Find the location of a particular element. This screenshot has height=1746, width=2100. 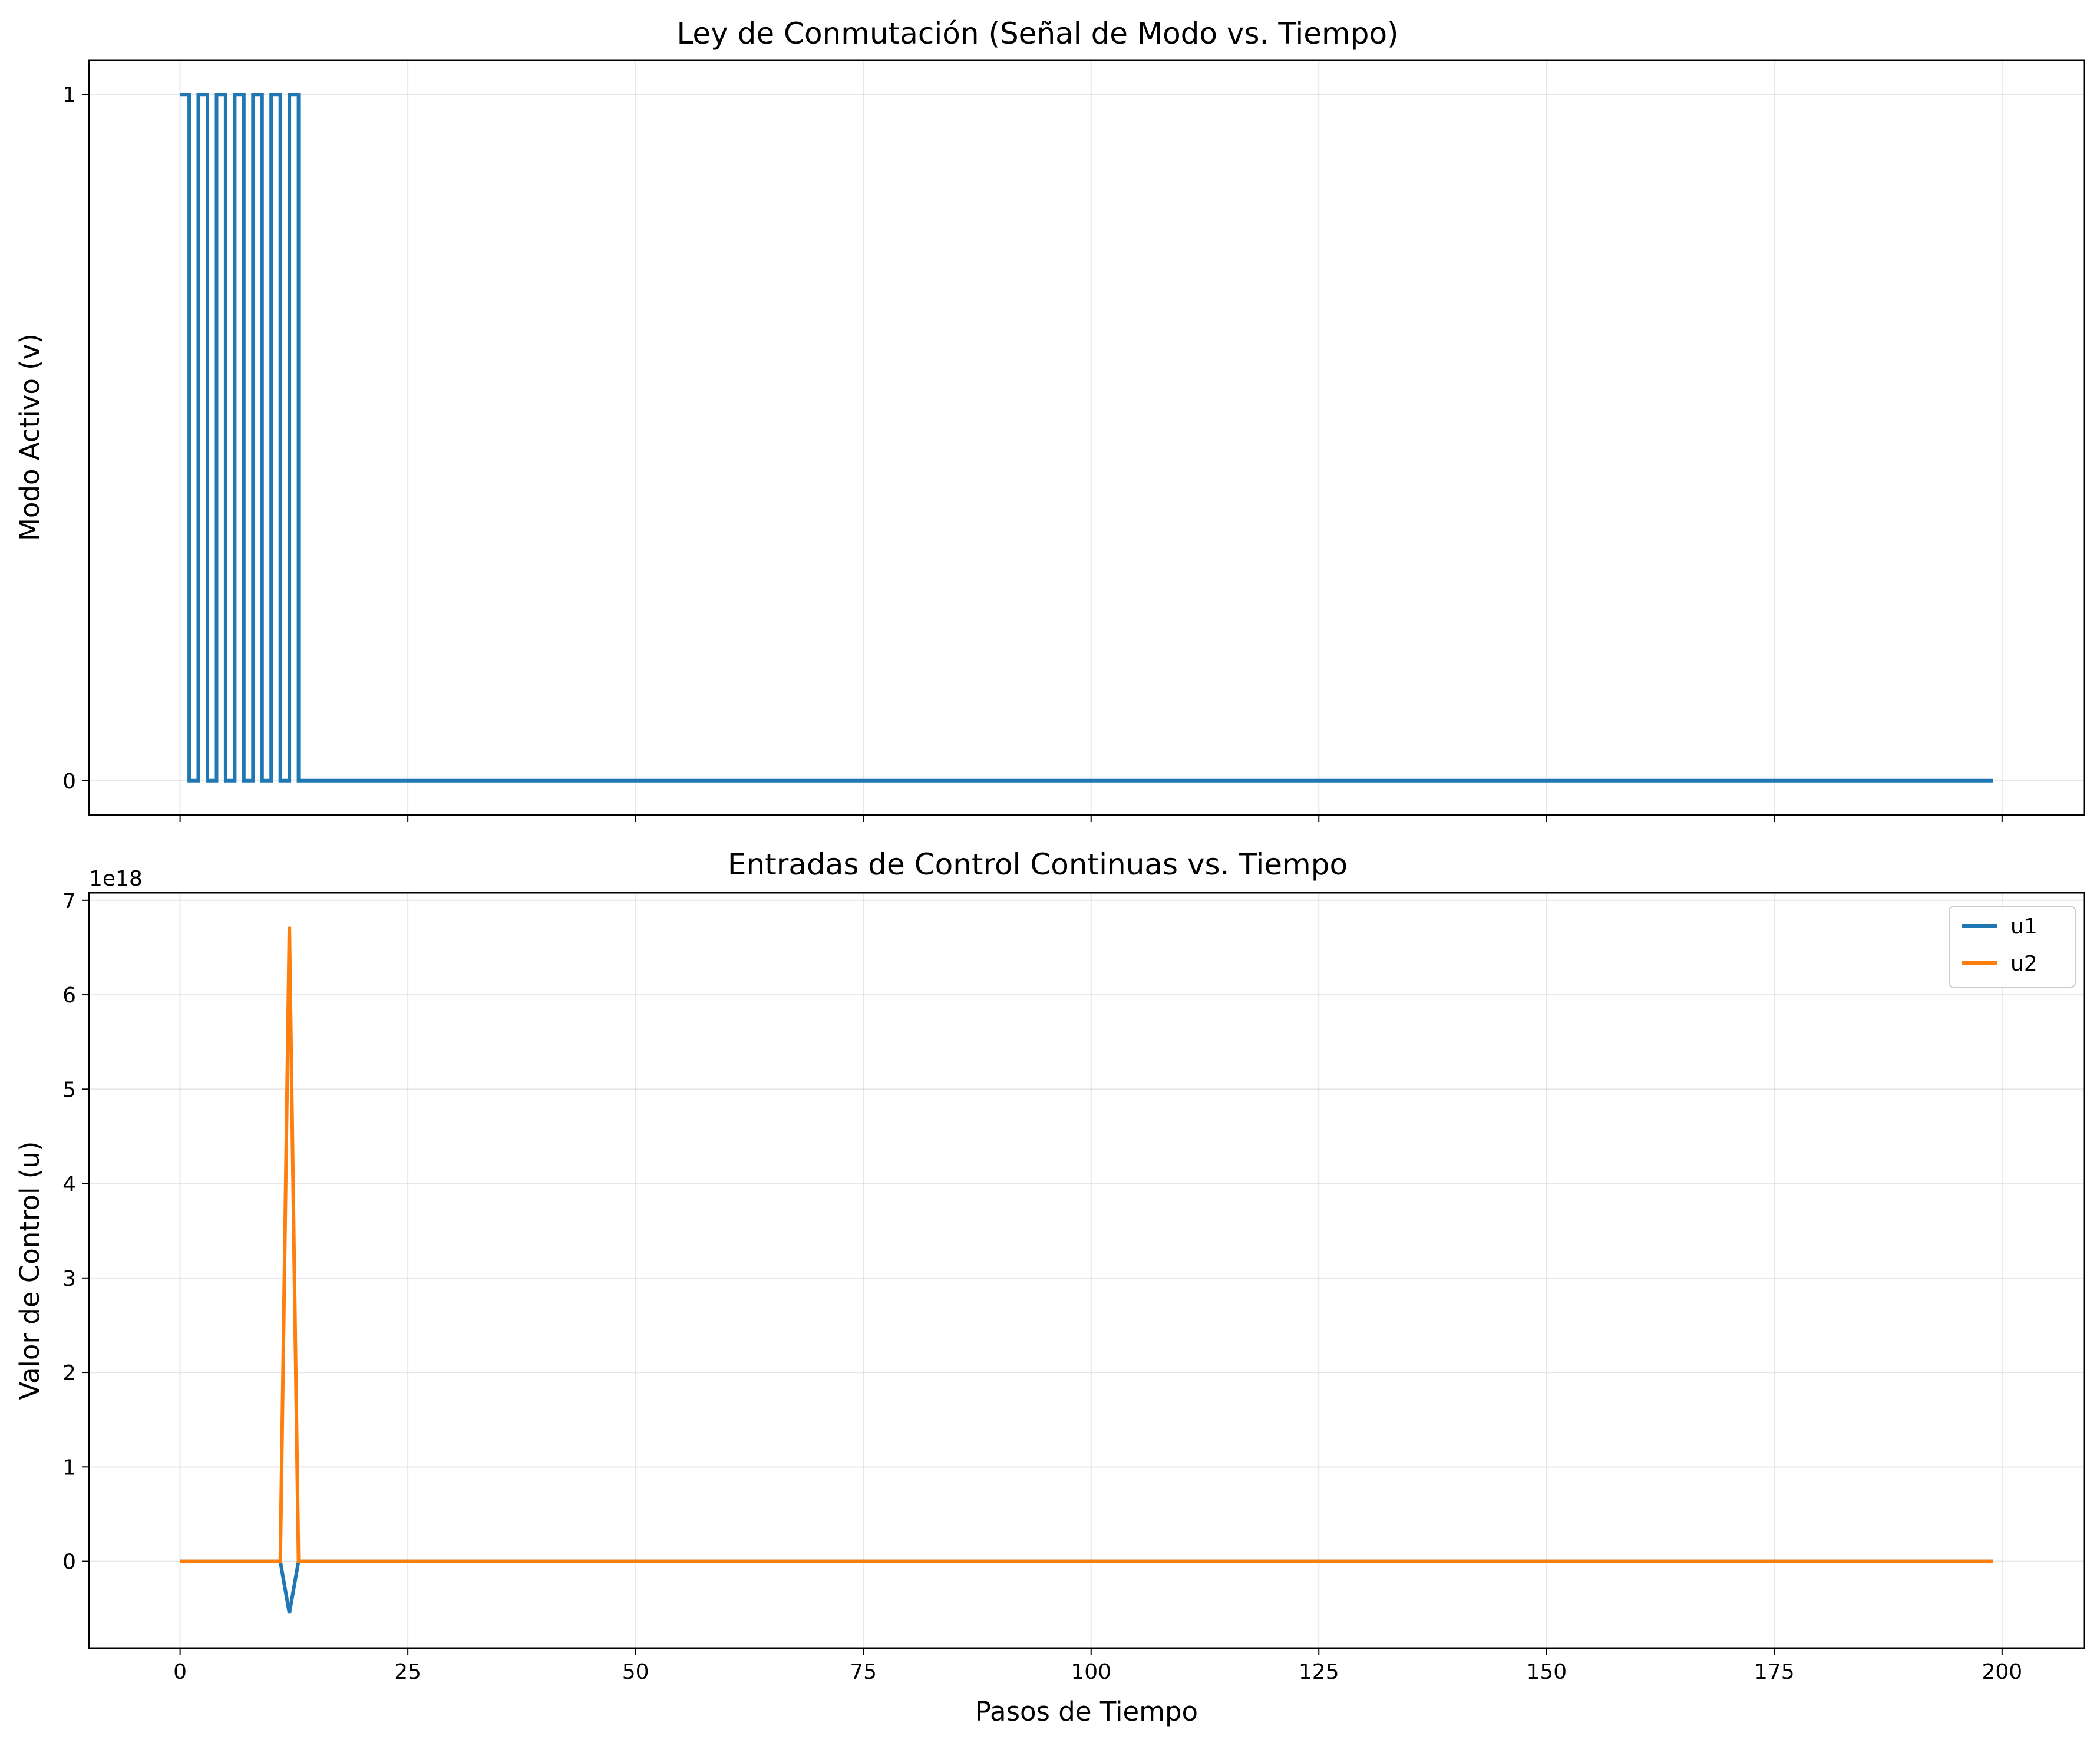

control-chart-y-tick-label: 0 is located at coordinates (69, 1562).